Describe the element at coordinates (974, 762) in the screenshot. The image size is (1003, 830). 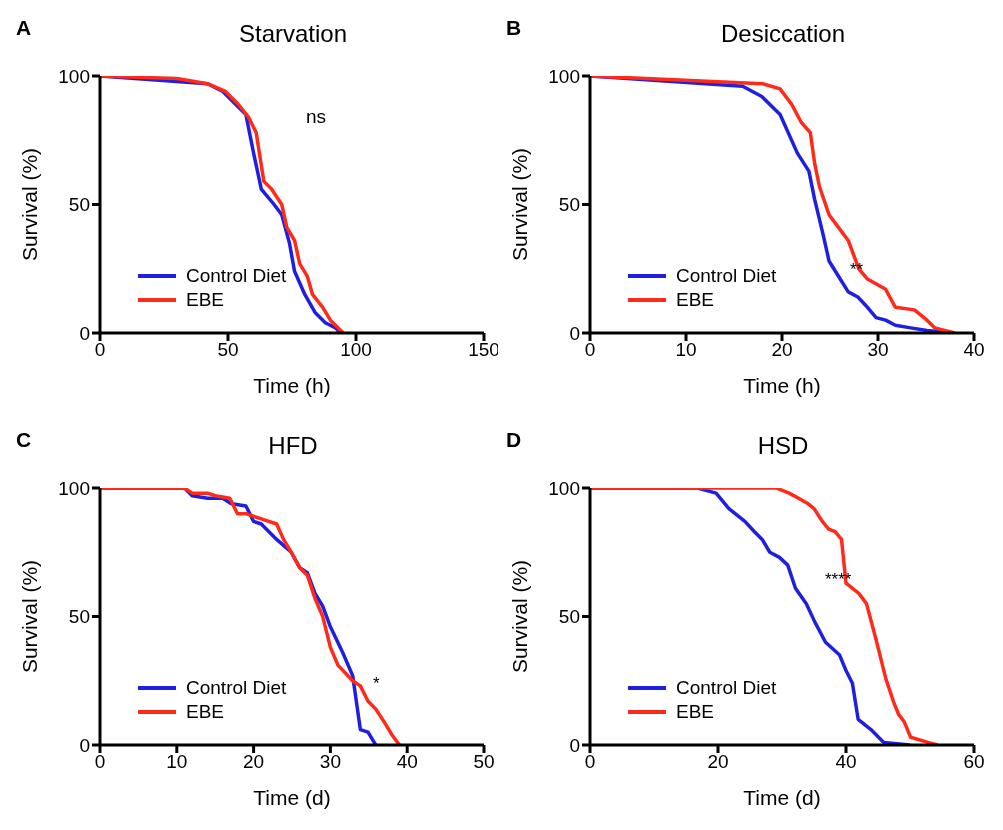
I see `x-tick-label: 60` at that location.